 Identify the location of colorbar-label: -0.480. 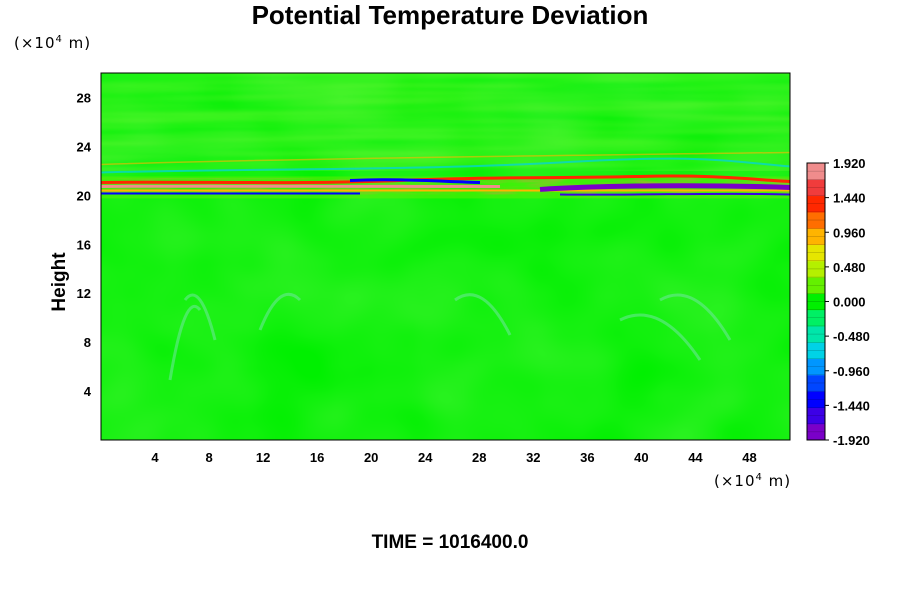
(851, 336).